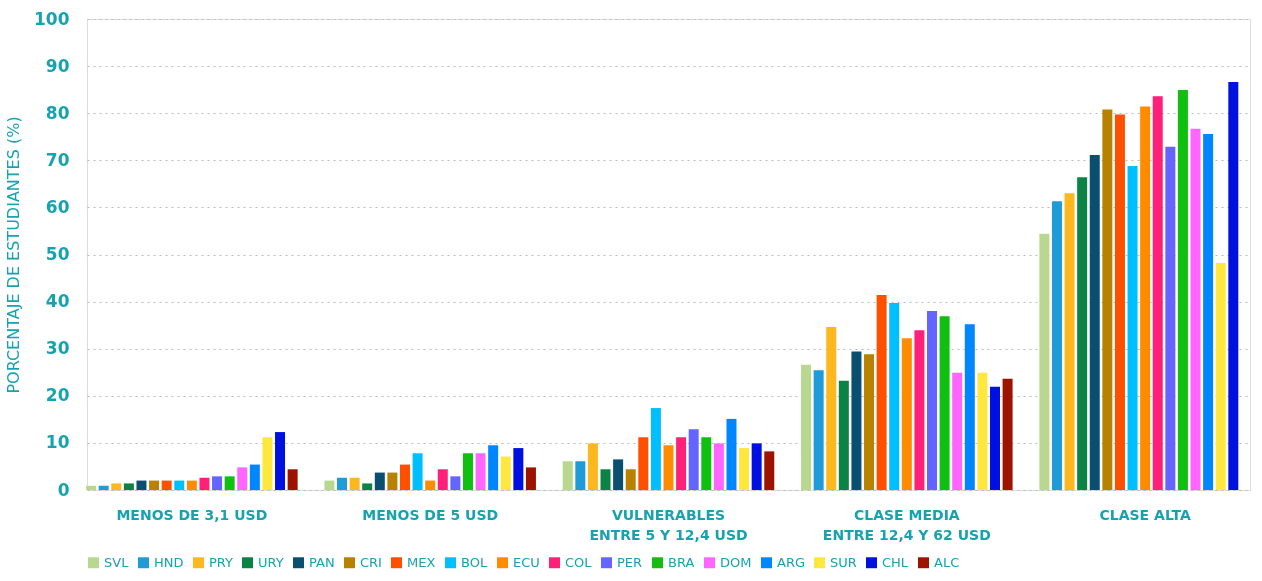 This screenshot has width=1262, height=581. What do you see at coordinates (57, 442) in the screenshot?
I see `y-tick-label: 10` at bounding box center [57, 442].